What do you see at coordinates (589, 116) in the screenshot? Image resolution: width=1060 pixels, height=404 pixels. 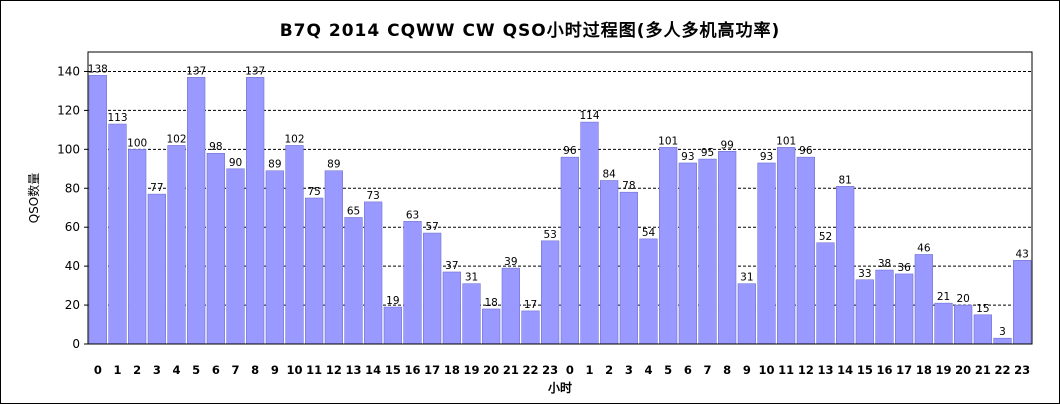 I see `data-label: 114` at bounding box center [589, 116].